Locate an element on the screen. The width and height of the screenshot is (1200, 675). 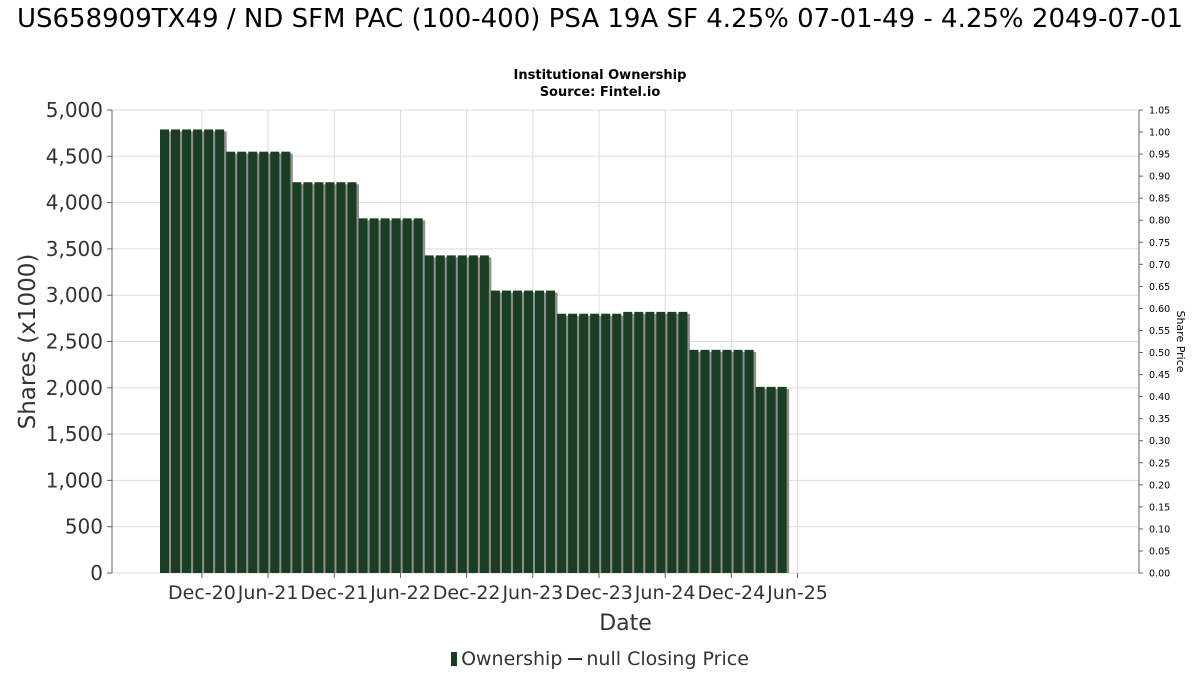
x-tick-label: Dec-20 is located at coordinates (202, 593).